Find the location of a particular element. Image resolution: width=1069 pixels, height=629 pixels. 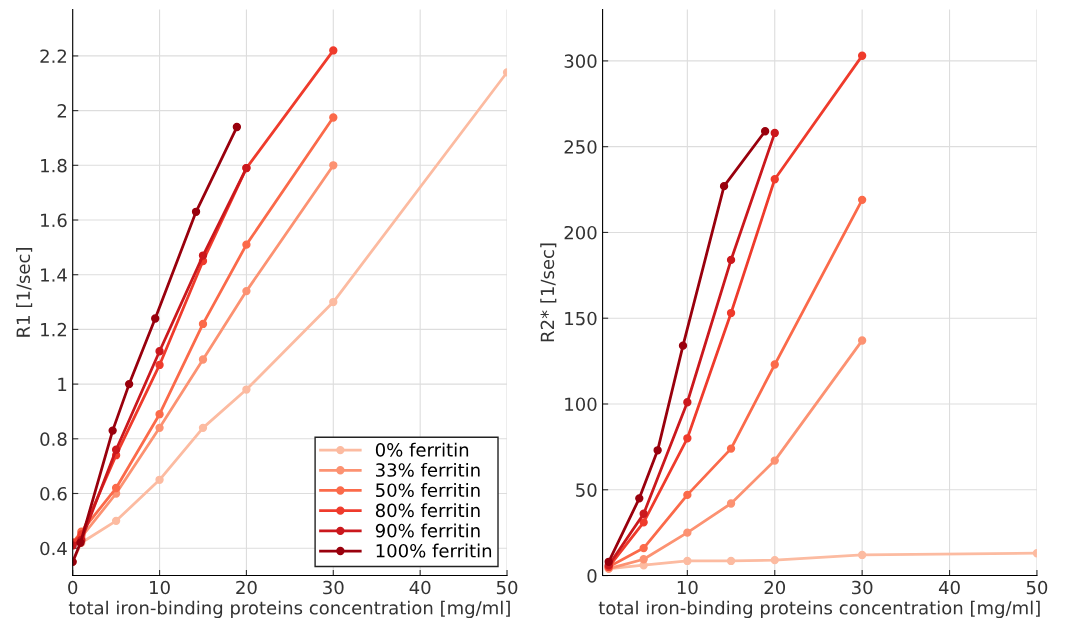

y-tick-label: 0 is located at coordinates (592, 575).